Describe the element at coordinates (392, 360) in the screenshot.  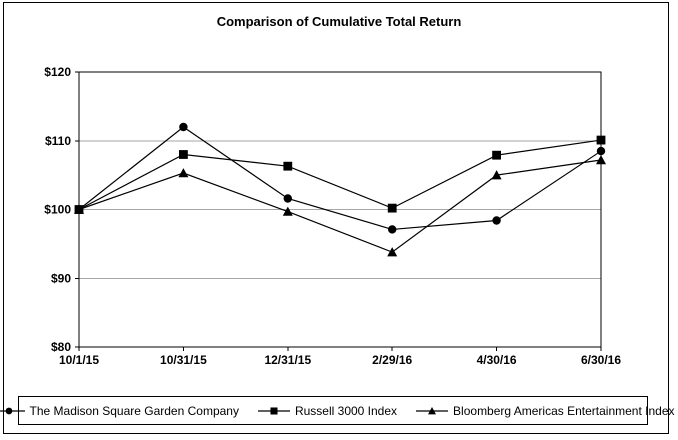
I see `svg-text: 2/29/16` at that location.